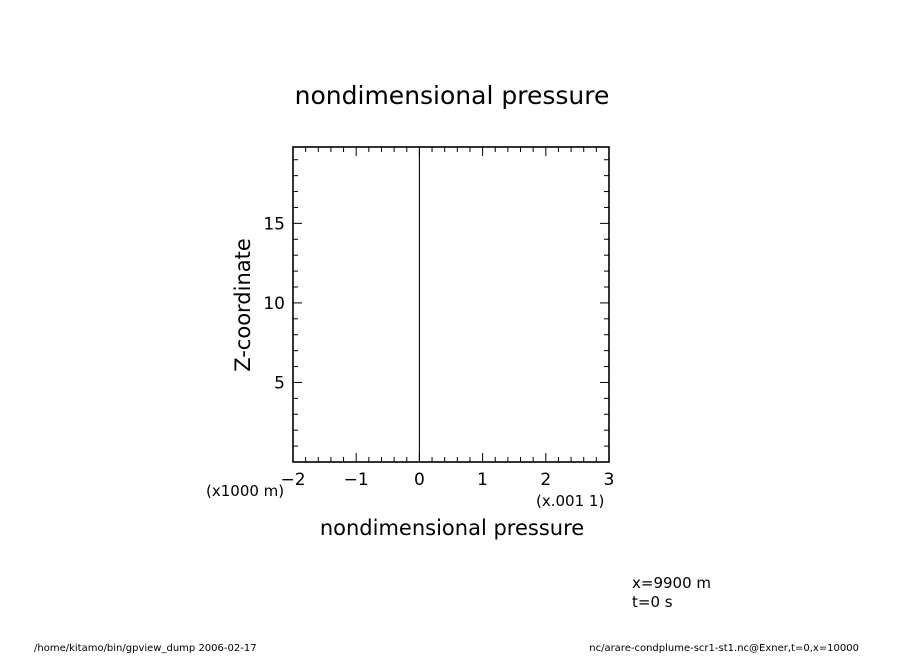 The height and width of the screenshot is (658, 904). I want to click on x-tick-label: 3, so click(609, 480).